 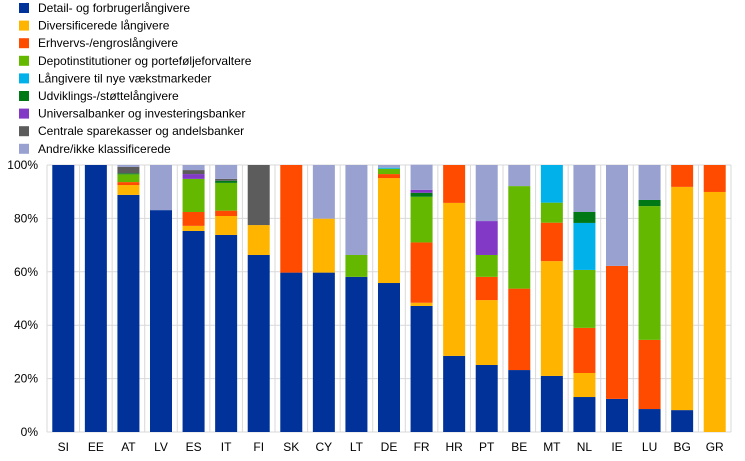 What do you see at coordinates (487, 447) in the screenshot?
I see `x-tick-label: PT` at bounding box center [487, 447].